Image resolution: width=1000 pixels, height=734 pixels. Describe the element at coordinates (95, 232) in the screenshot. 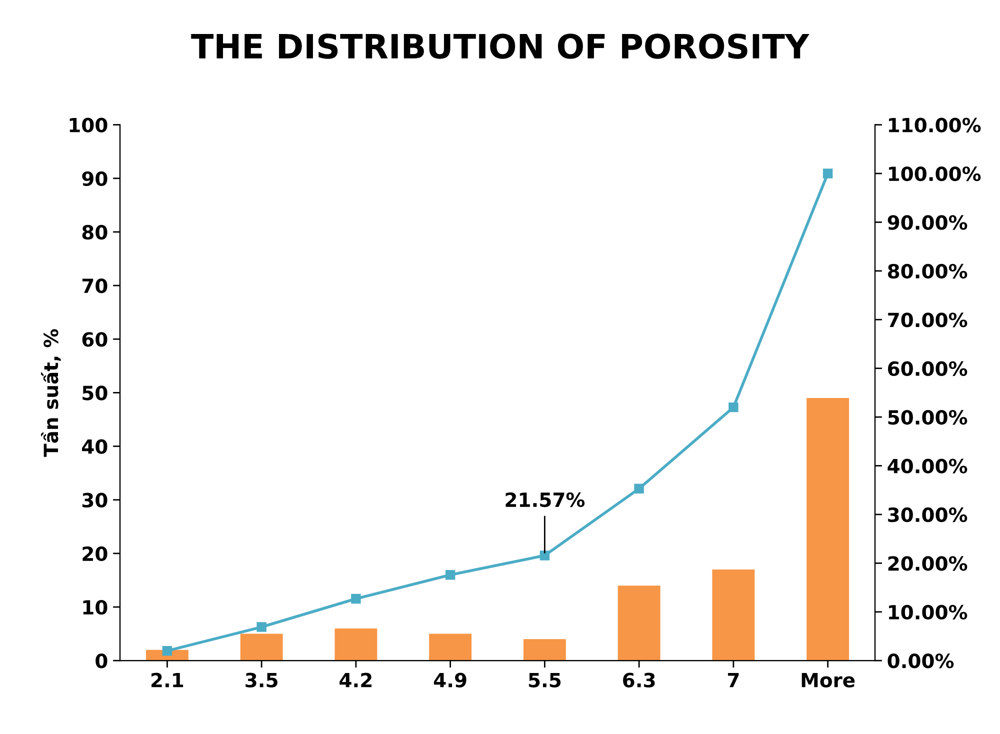

I see `y-tick-label: 80` at that location.